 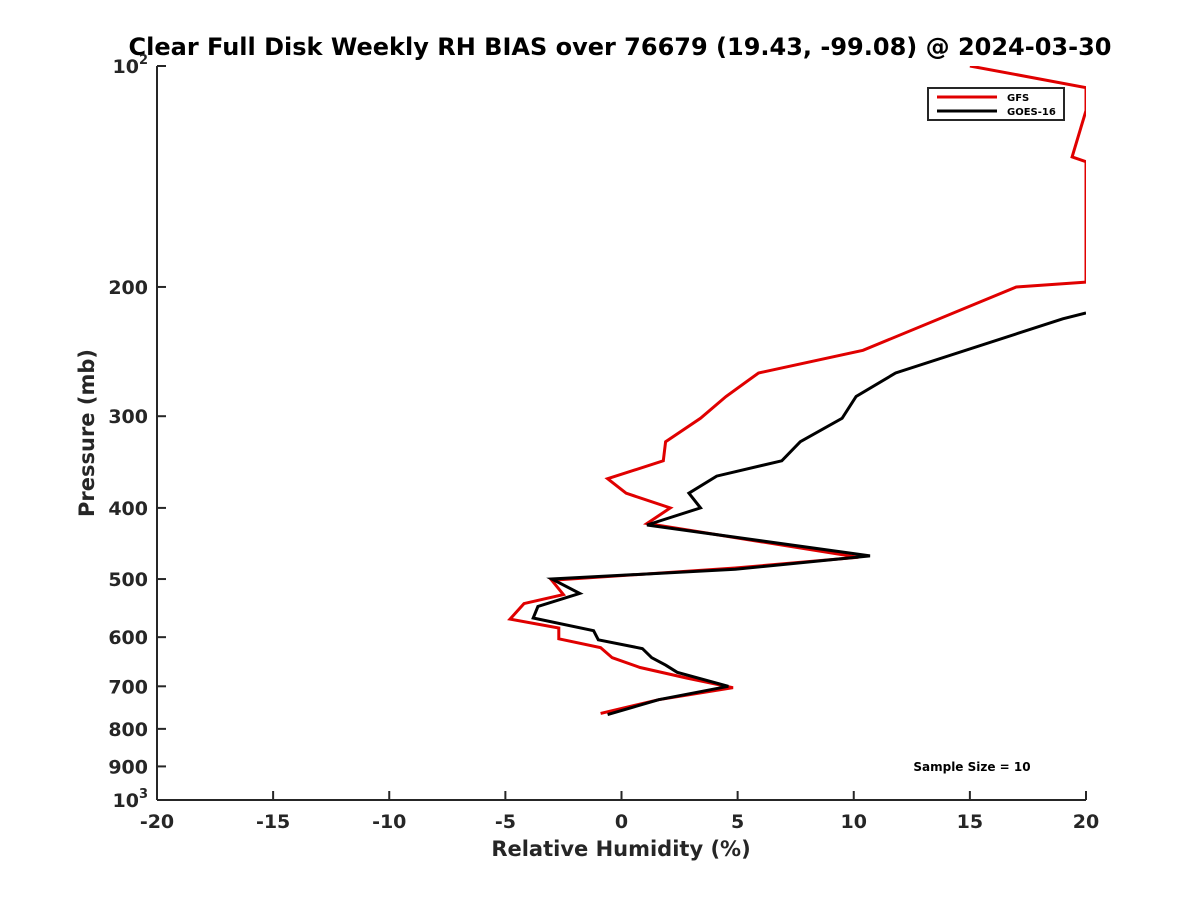 What do you see at coordinates (1031, 112) in the screenshot?
I see `legend-label: GOES-16` at bounding box center [1031, 112].